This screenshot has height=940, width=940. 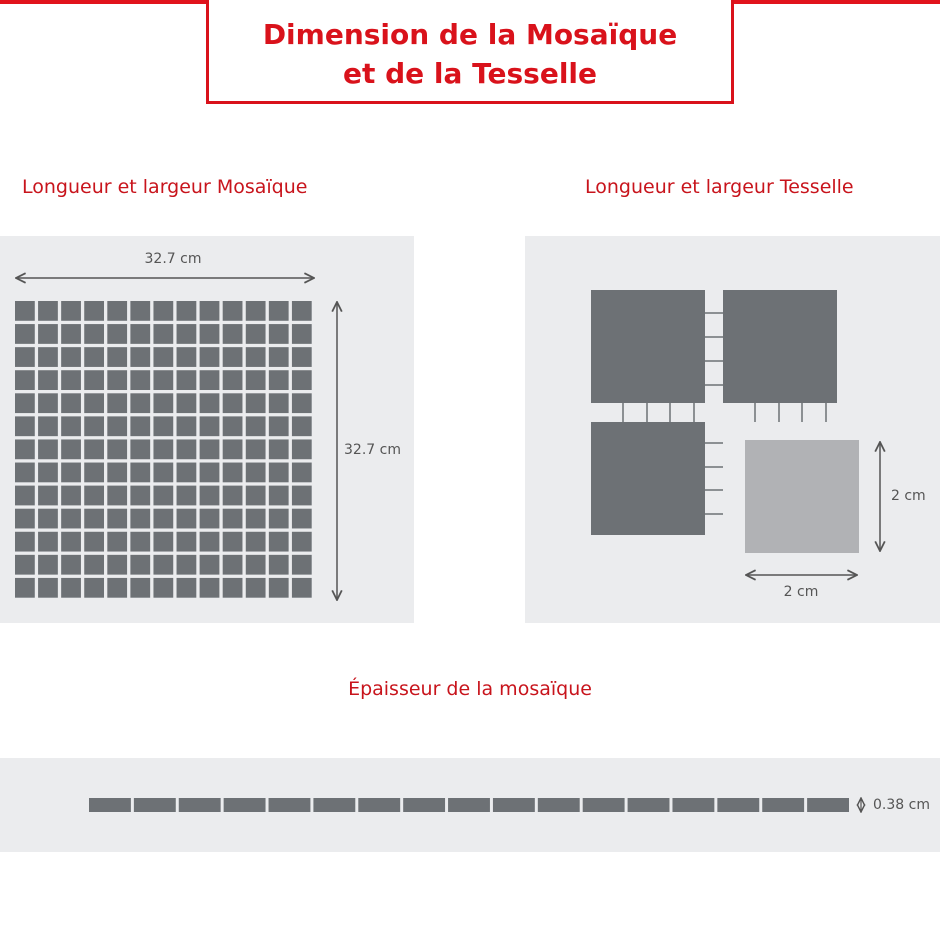 I want to click on tile-top-right, so click(x=780, y=346).